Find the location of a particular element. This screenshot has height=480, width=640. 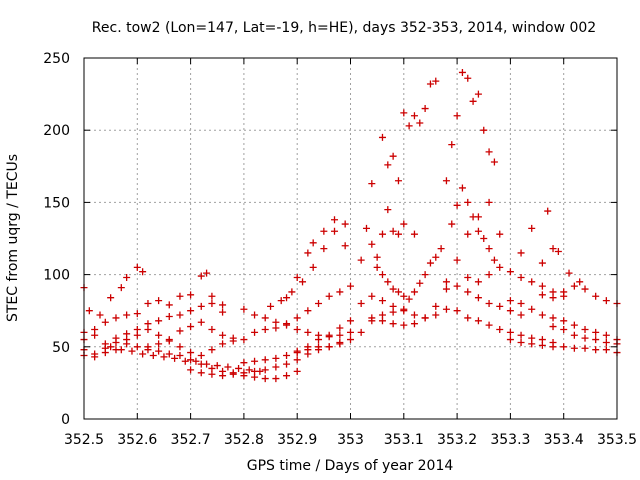

y-tick-label: 0 is located at coordinates (65, 420).